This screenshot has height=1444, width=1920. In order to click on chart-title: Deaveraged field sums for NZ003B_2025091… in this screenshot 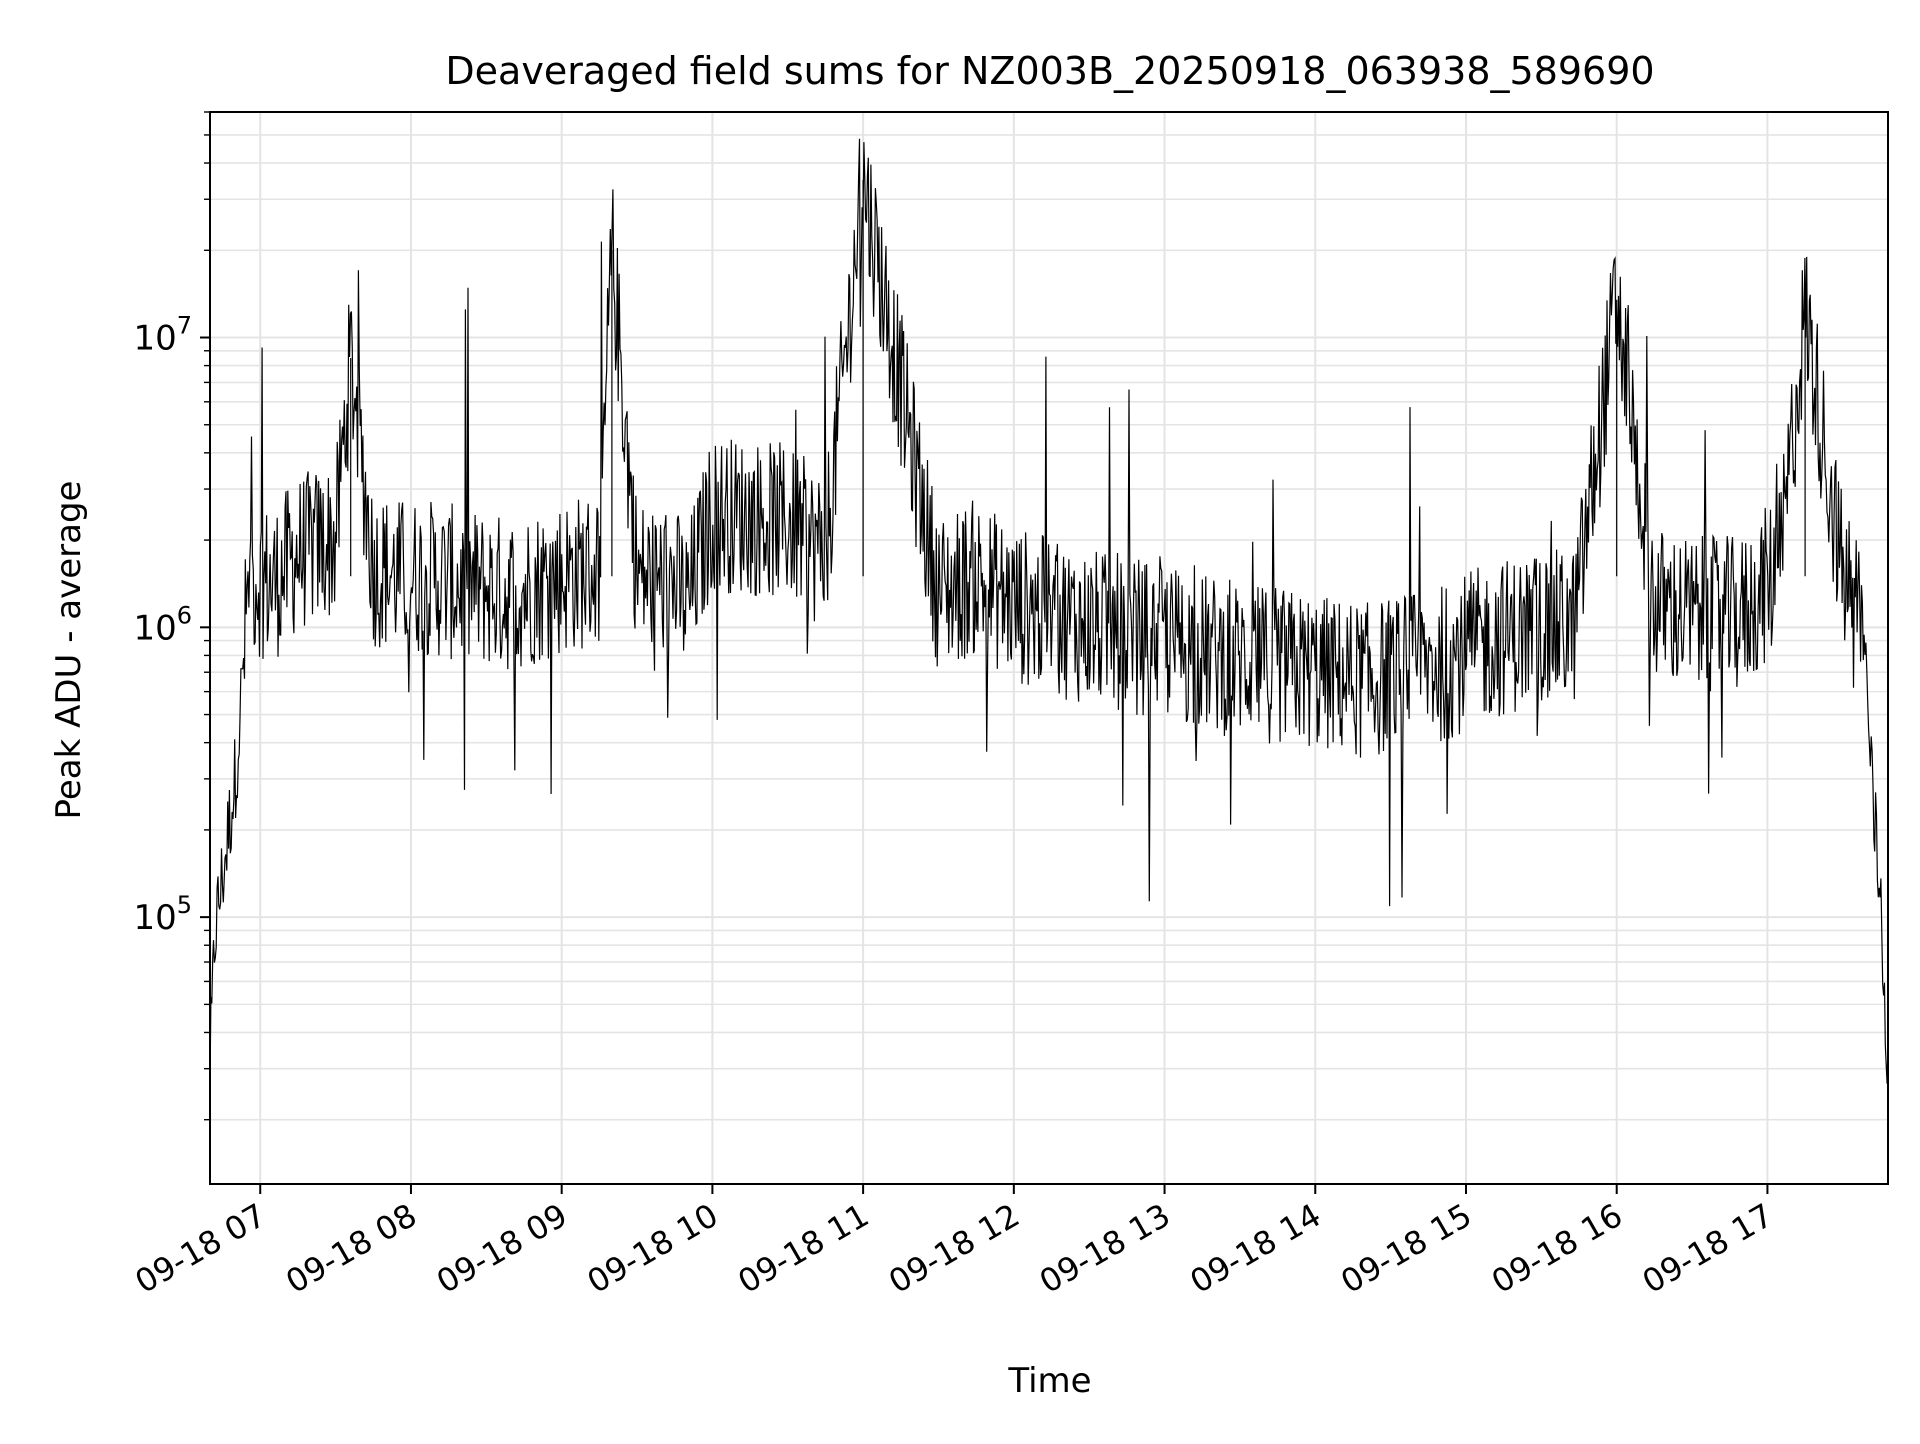, I will do `click(1049, 71)`.